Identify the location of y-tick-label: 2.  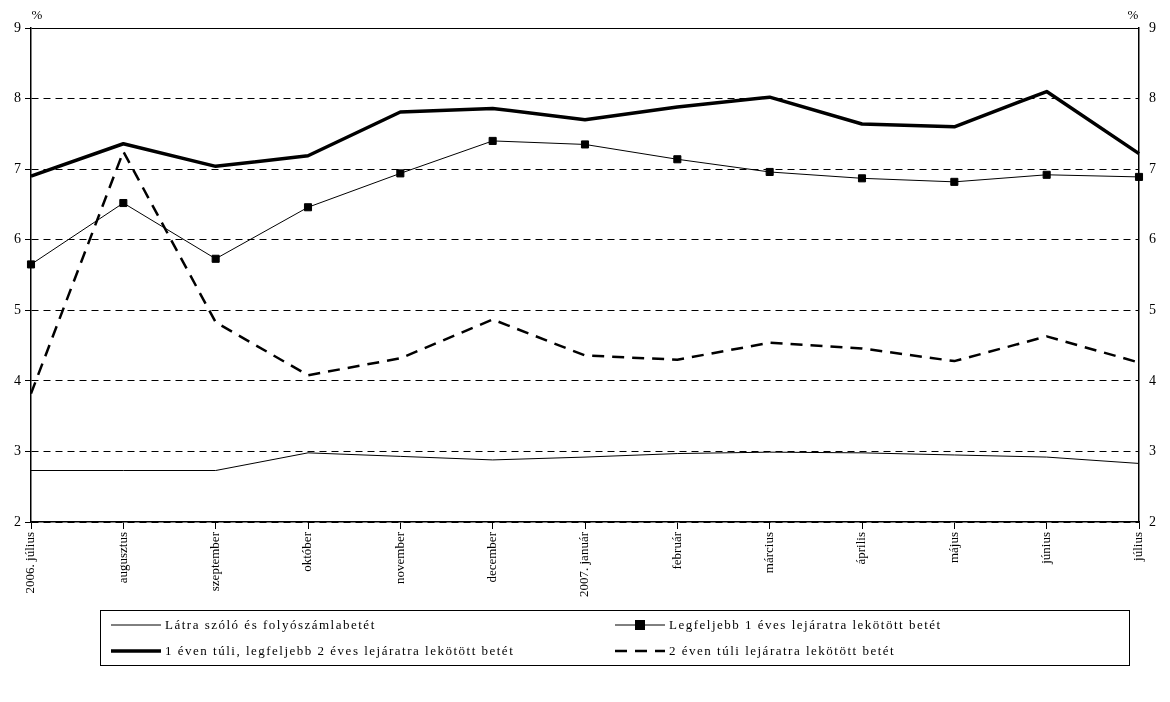
(17, 521).